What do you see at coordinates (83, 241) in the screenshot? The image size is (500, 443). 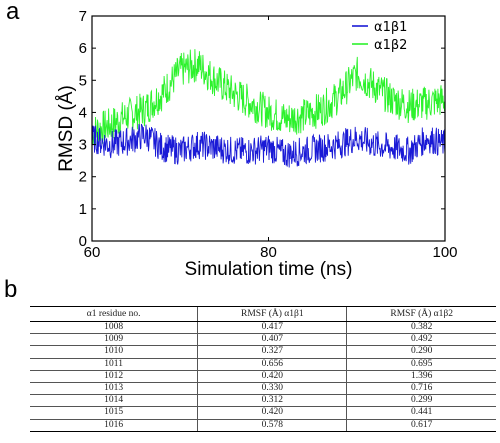 I see `y-tick-label: 0` at bounding box center [83, 241].